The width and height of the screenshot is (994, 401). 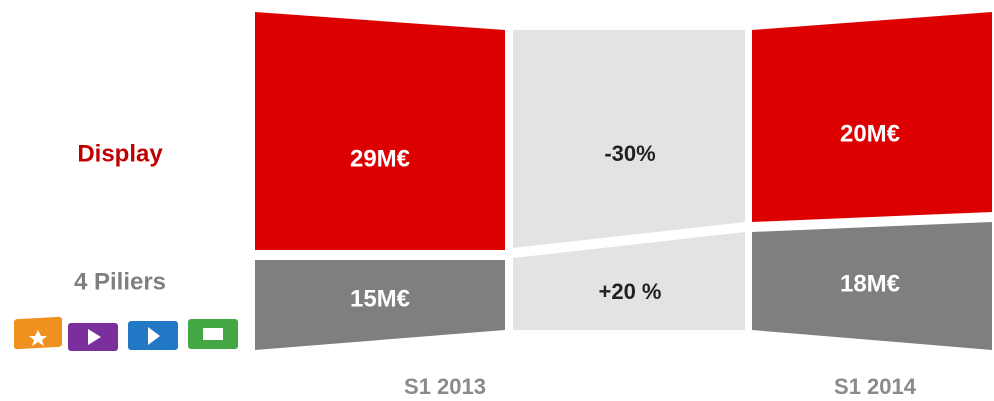 What do you see at coordinates (629, 153) in the screenshot?
I see `change-label: -30%` at bounding box center [629, 153].